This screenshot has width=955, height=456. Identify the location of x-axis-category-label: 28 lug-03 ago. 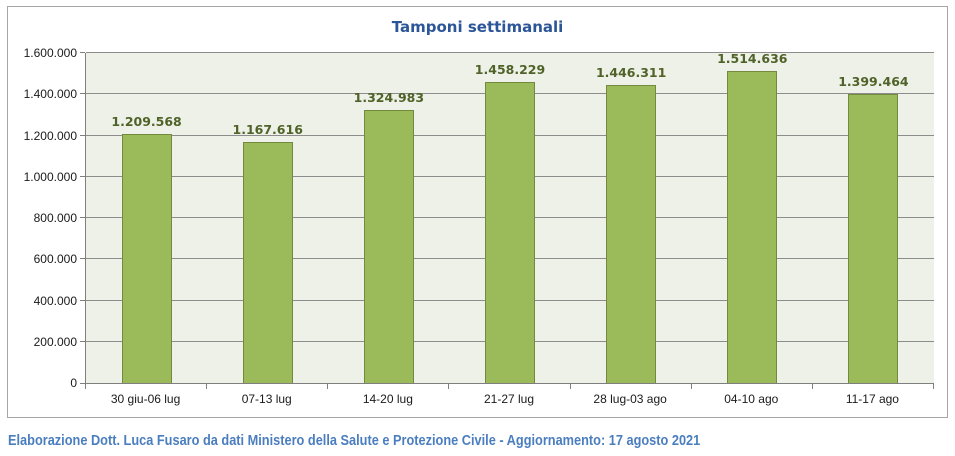
(630, 399).